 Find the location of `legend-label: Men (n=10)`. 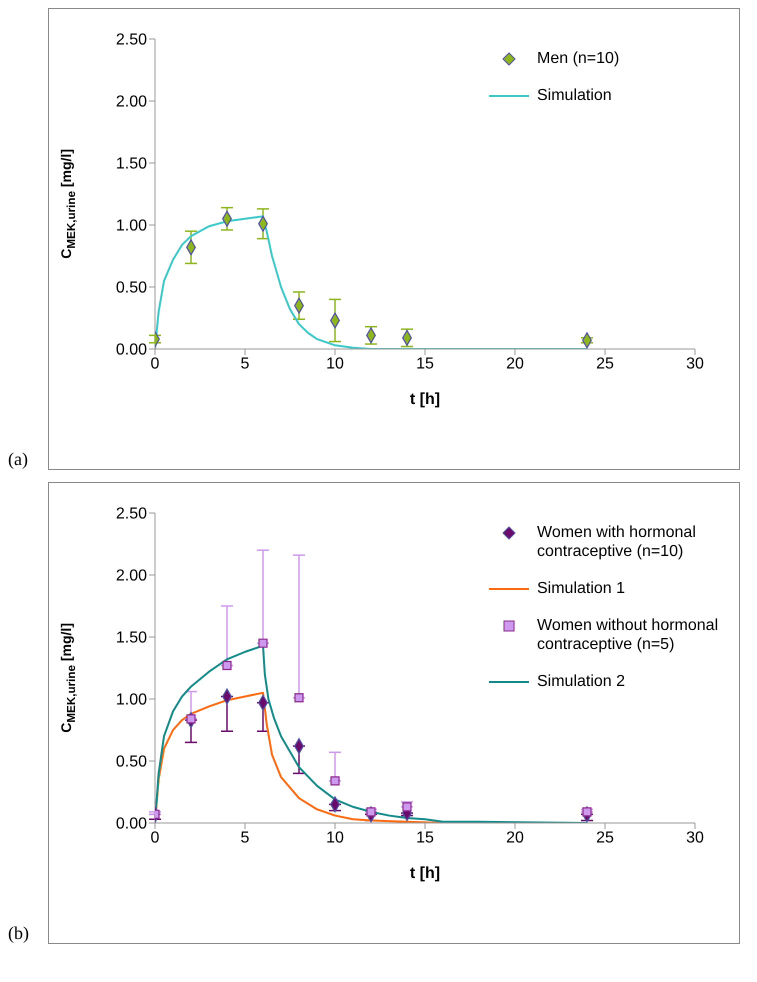

legend-label: Men (n=10) is located at coordinates (578, 58).